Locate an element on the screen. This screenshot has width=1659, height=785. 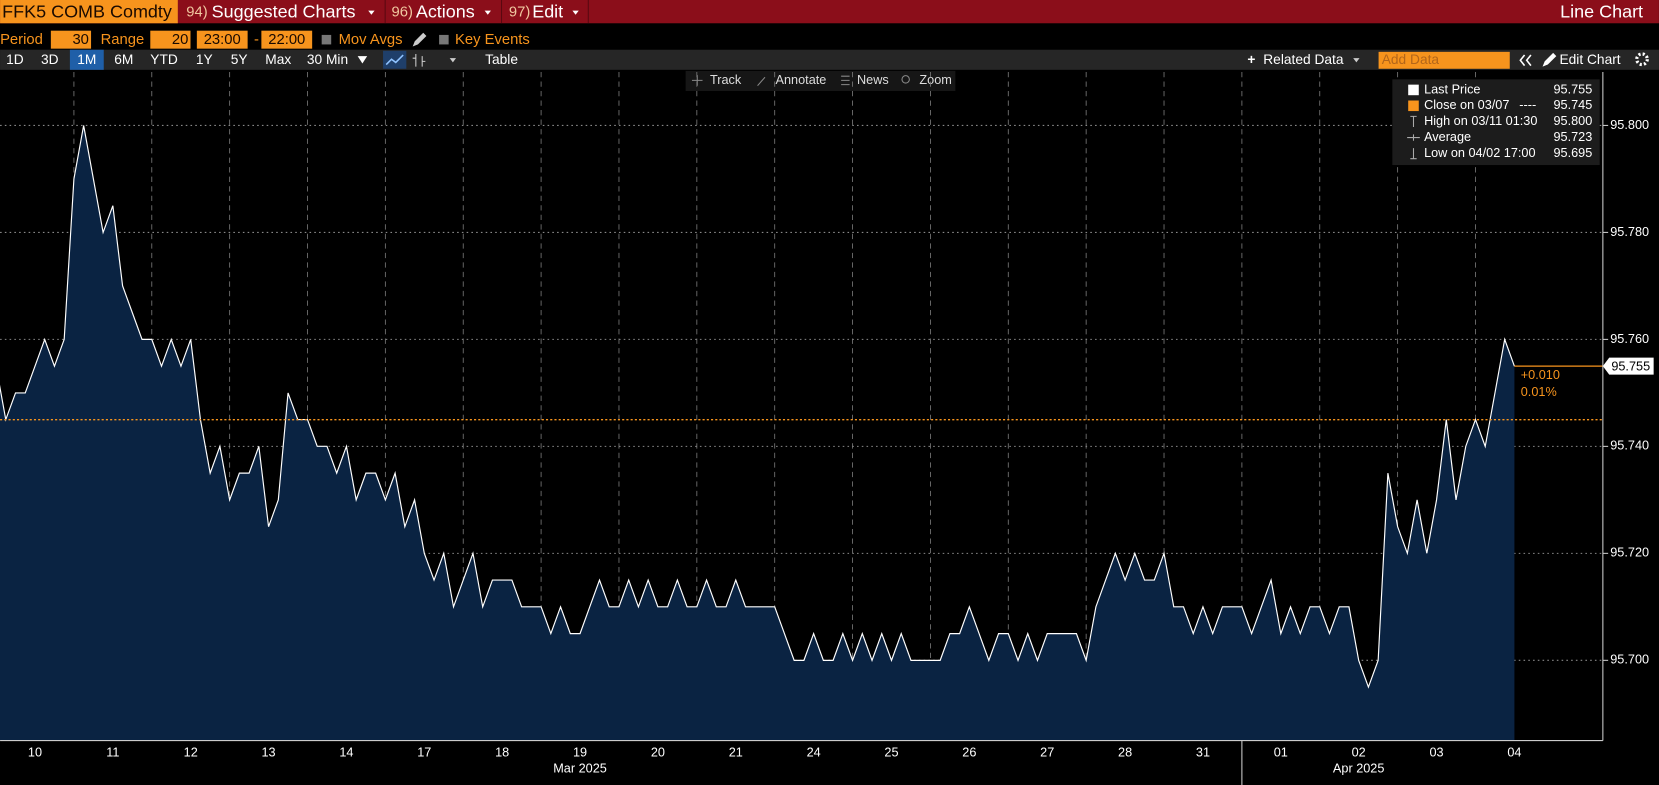
legend-value: 95.723 is located at coordinates (1572, 137).